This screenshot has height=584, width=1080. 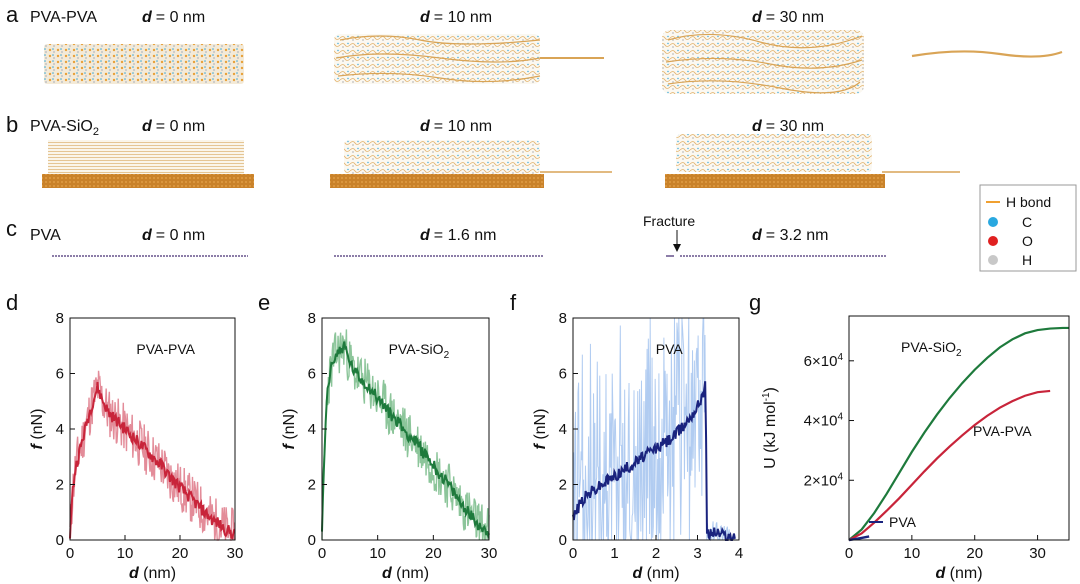 What do you see at coordinates (148, 164) in the screenshot?
I see `molecule-pva-sio2-d0` at bounding box center [148, 164].